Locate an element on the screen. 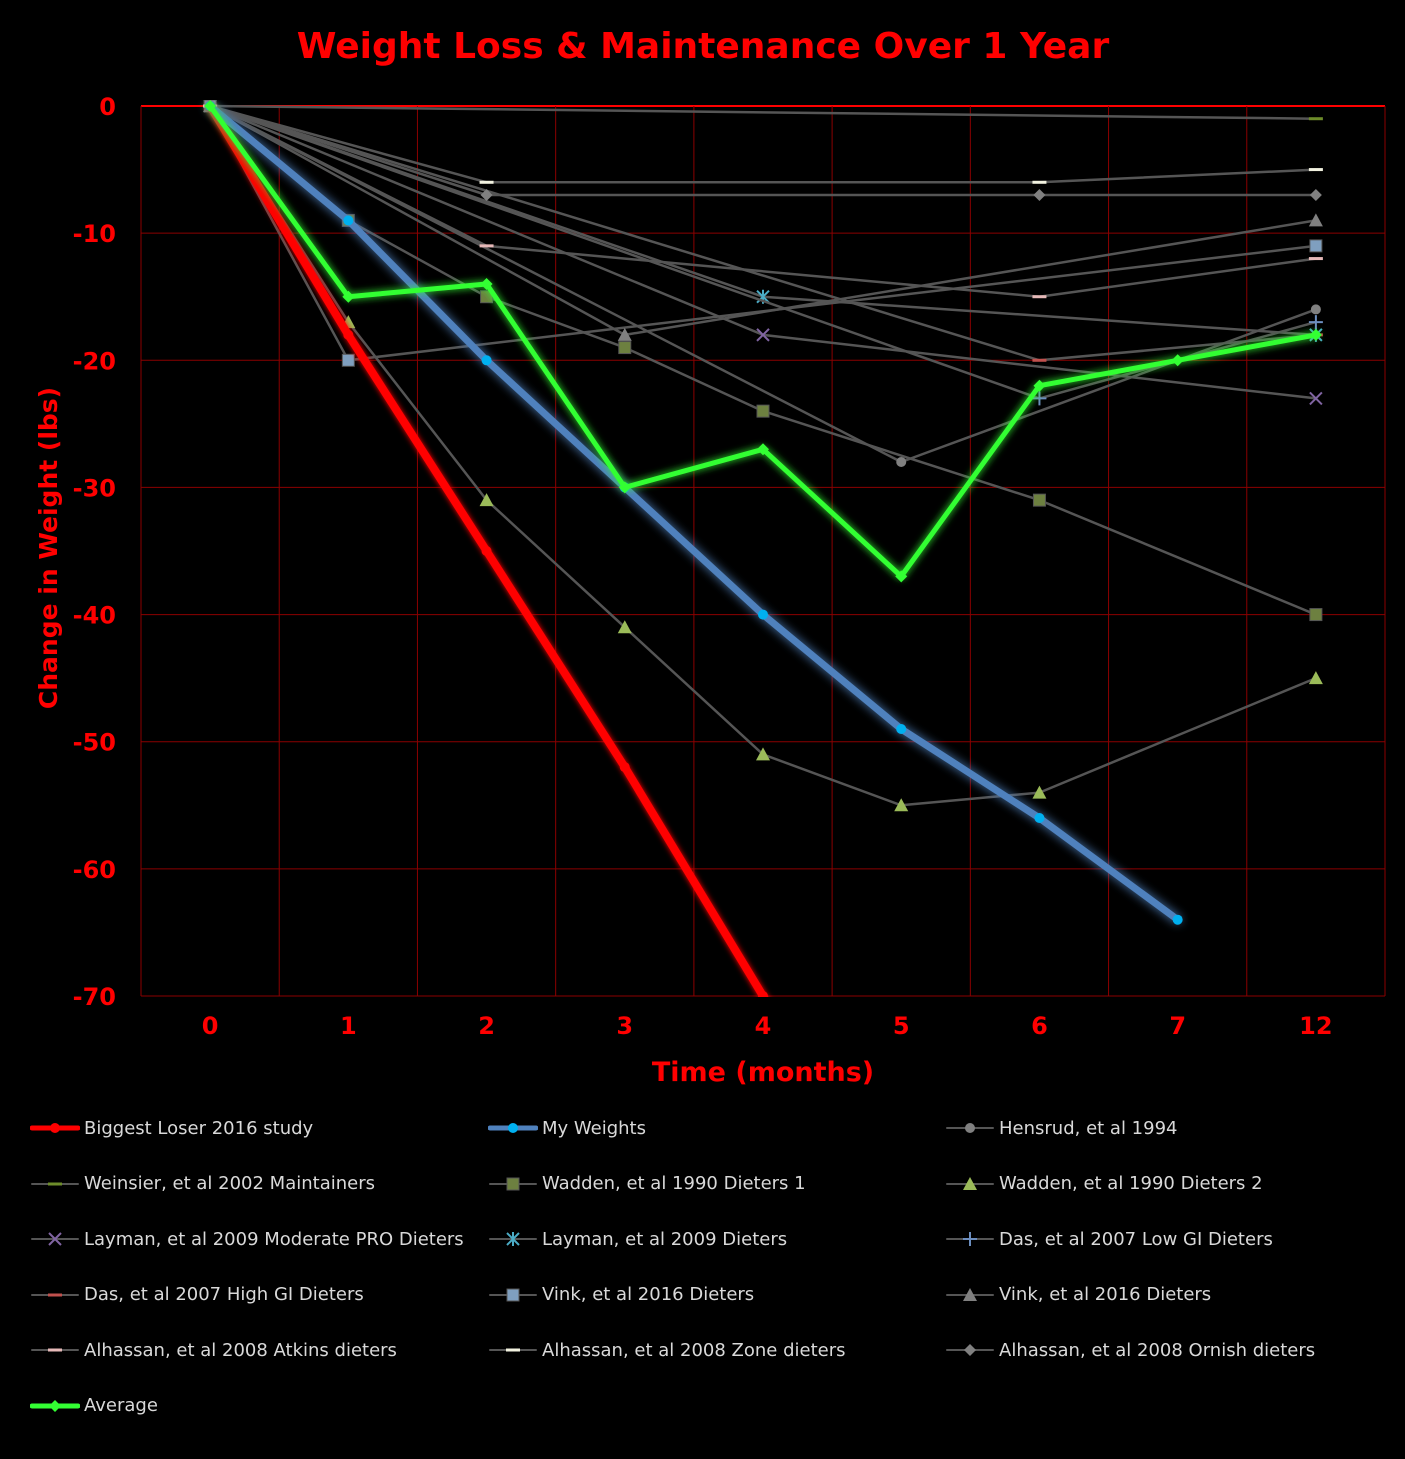 The width and height of the screenshot is (1405, 1459). legend-item: Vink, et al 2016 Dieters is located at coordinates (621, 1295).